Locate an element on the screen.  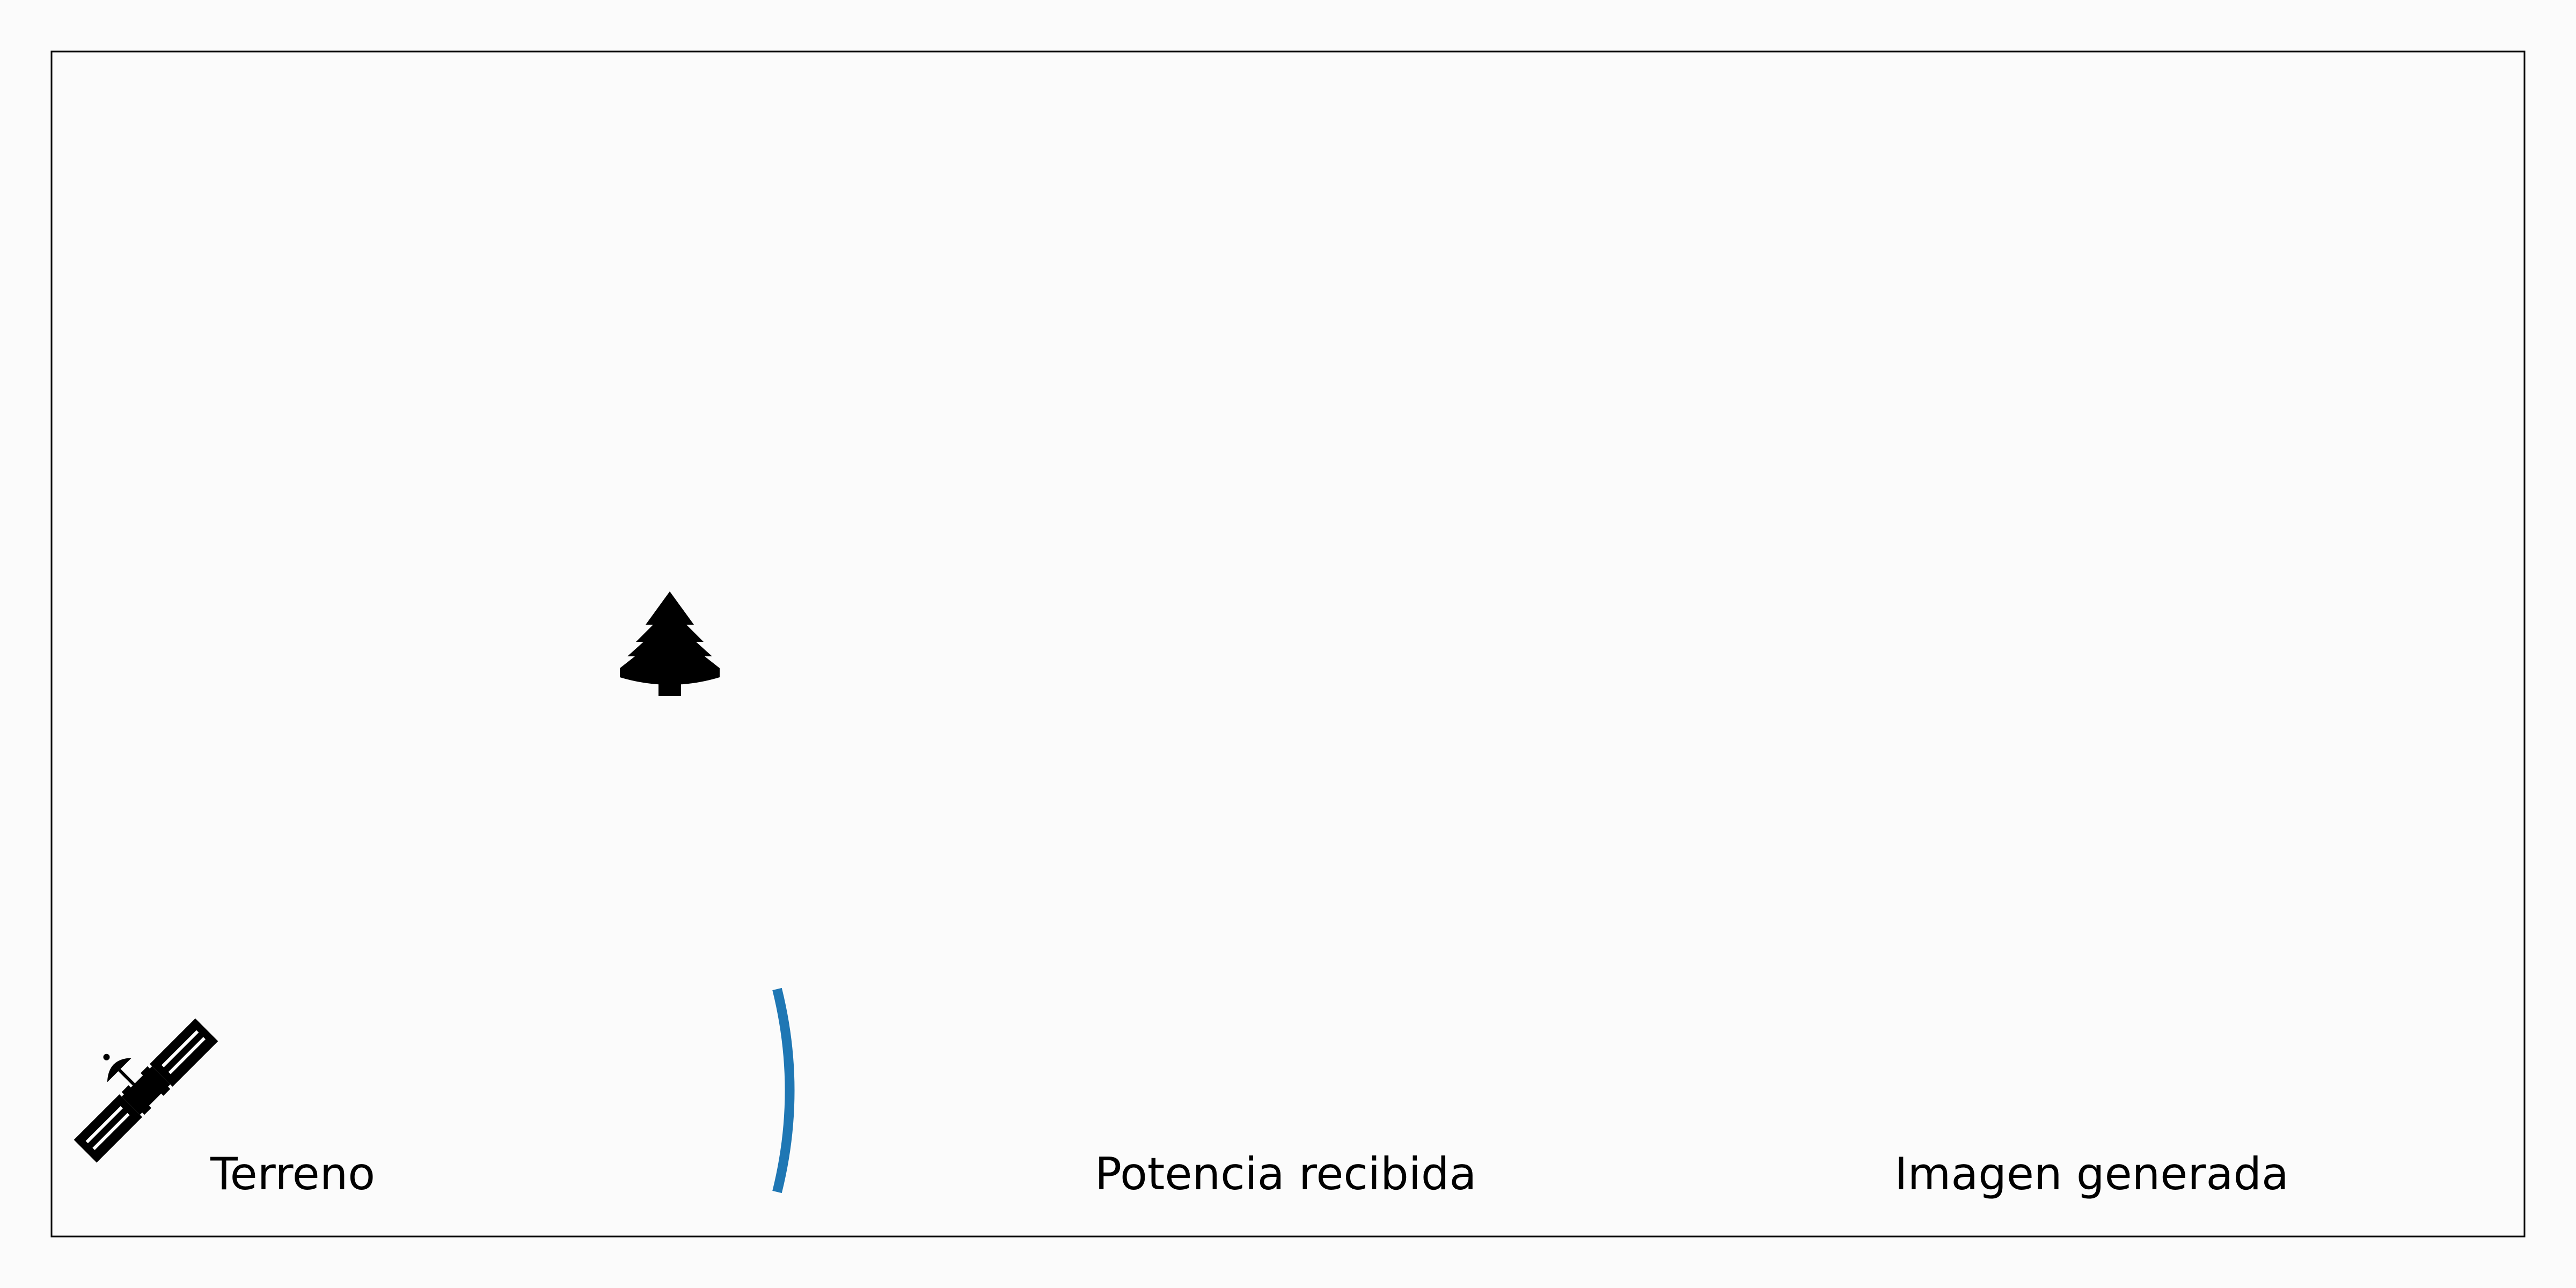
satellite-icon is located at coordinates (146, 1090).